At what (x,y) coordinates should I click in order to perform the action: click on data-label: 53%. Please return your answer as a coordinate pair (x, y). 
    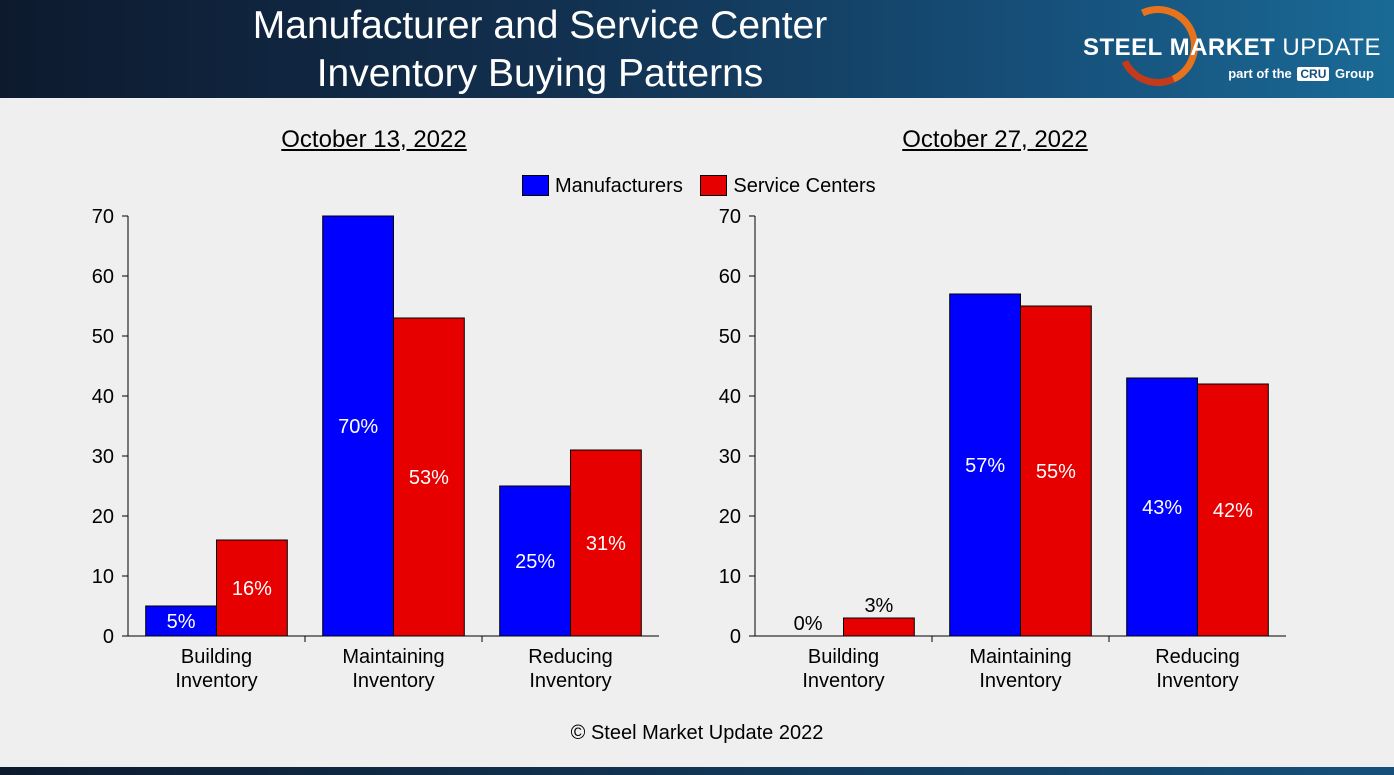
    Looking at the image, I should click on (429, 478).